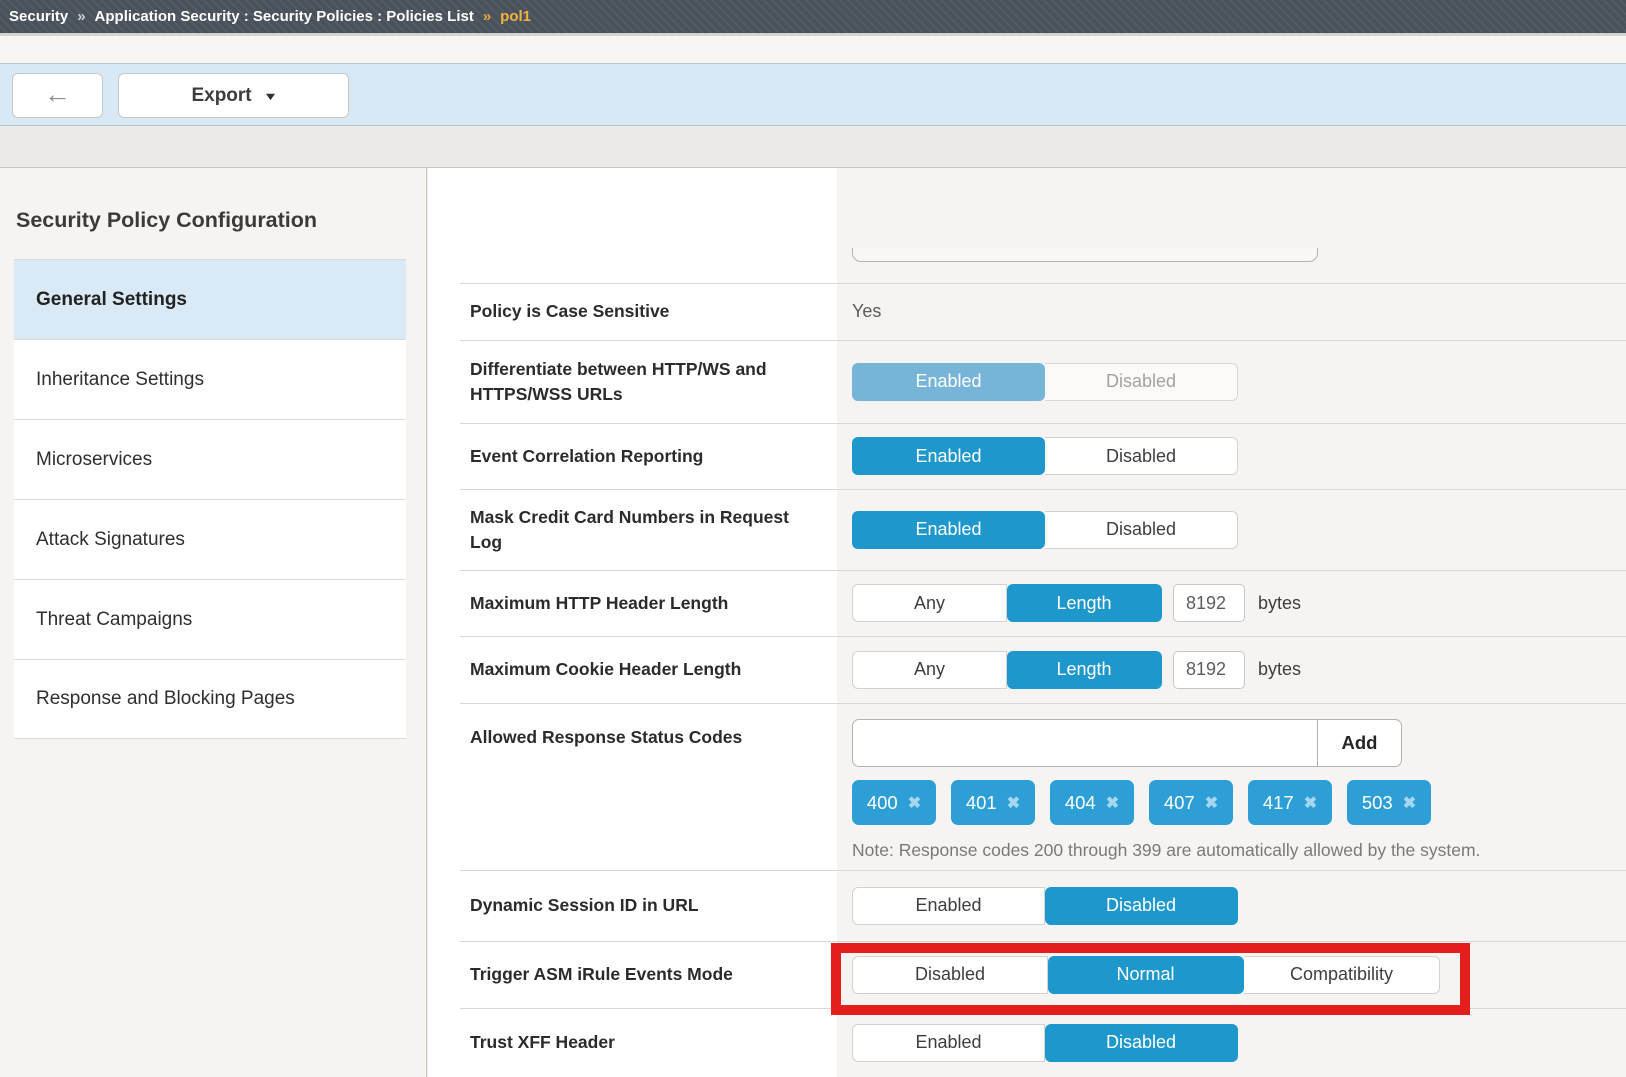  Describe the element at coordinates (606, 669) in the screenshot. I see `setting-label: Maximum Cookie Header Length` at that location.